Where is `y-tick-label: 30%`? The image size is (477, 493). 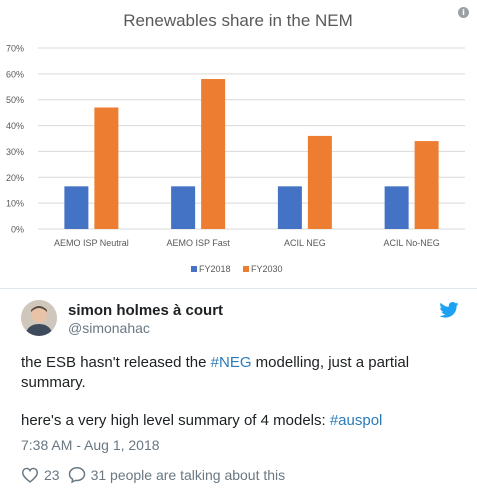
y-tick-label: 30% is located at coordinates (15, 152).